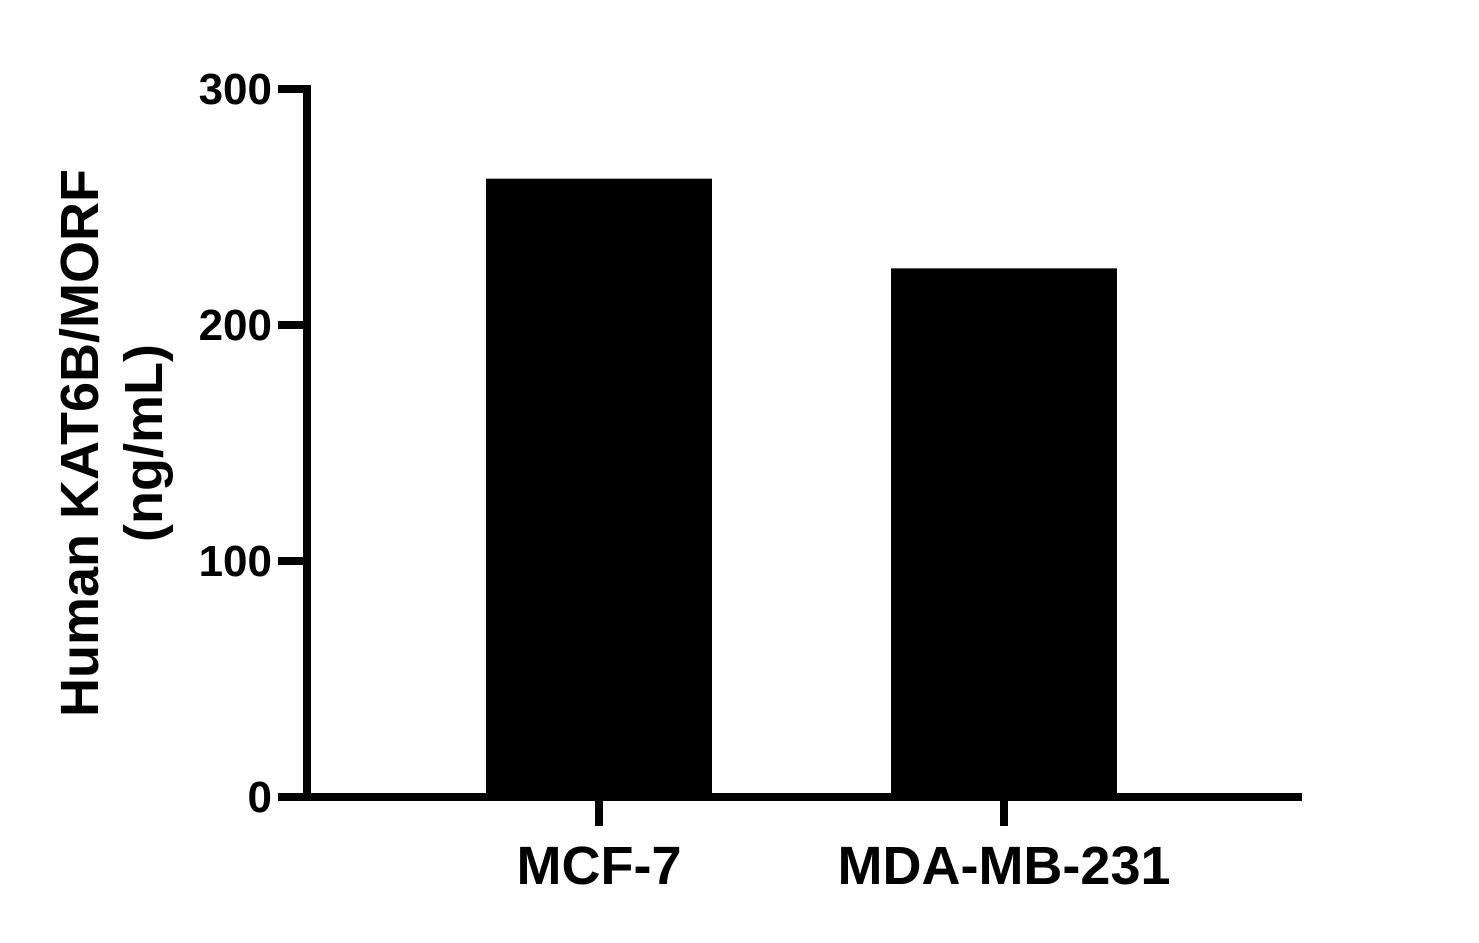 The width and height of the screenshot is (1479, 943). I want to click on y-axis-label: (ng/mL), so click(144, 443).